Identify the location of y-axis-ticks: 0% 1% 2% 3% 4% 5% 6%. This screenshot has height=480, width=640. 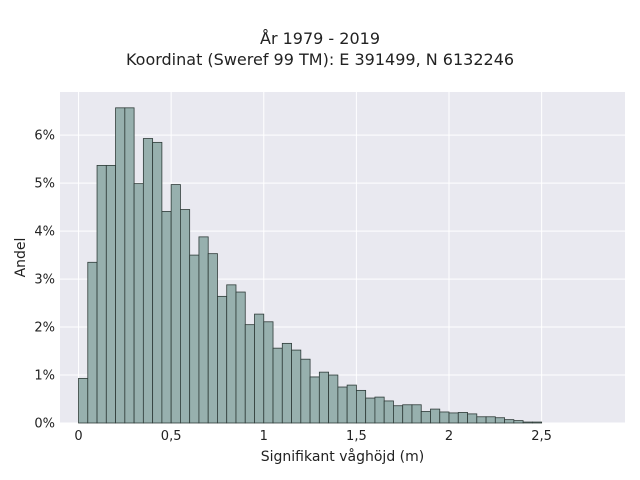
(44, 280).